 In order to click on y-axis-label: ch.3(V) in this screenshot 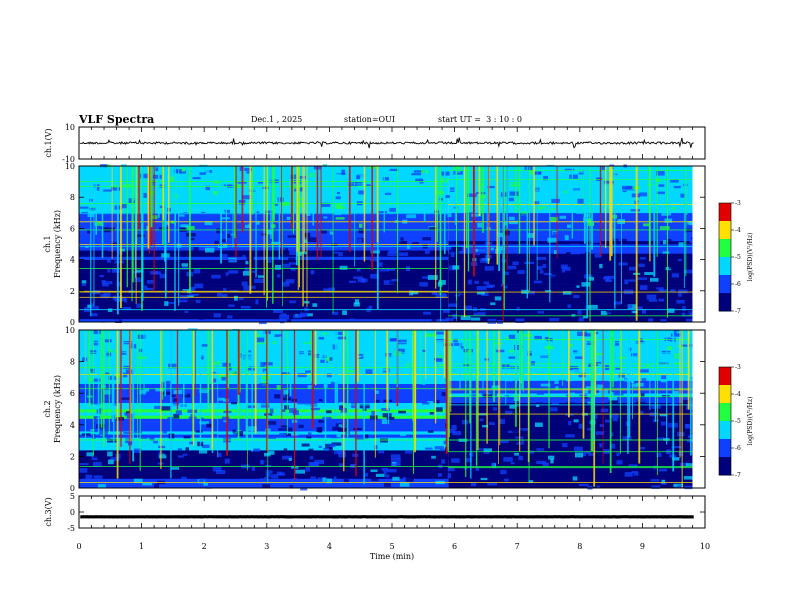, I will do `click(48, 511)`.